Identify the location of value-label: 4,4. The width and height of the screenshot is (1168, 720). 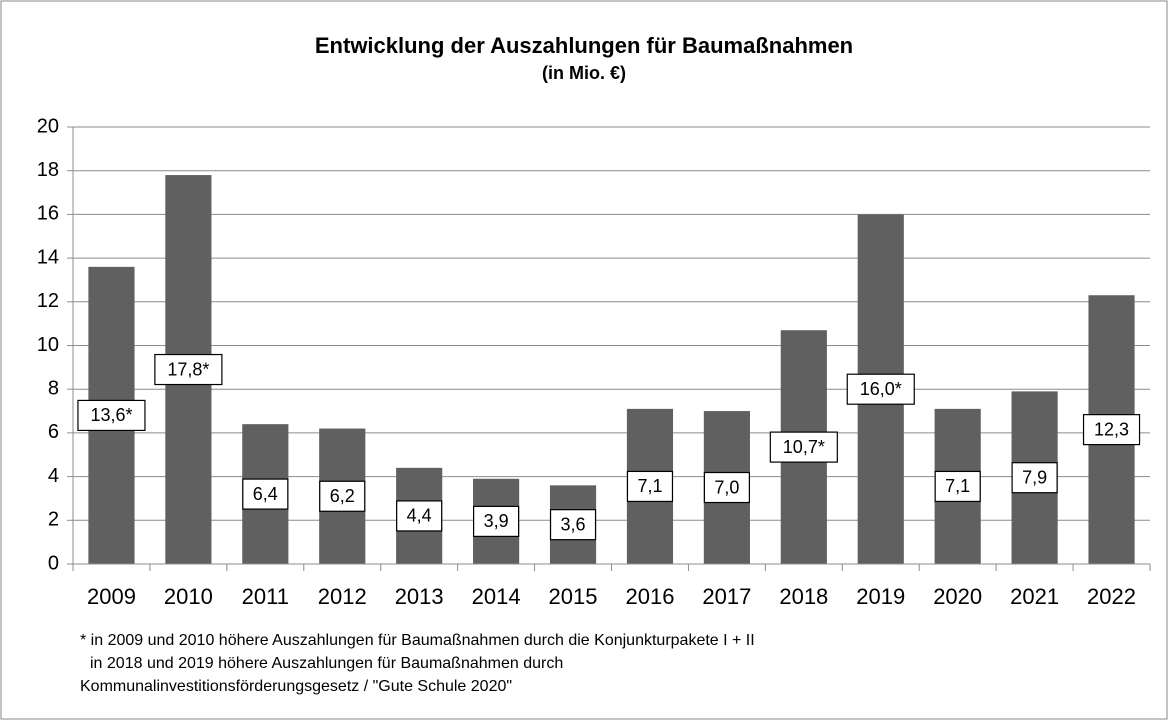
(419, 516).